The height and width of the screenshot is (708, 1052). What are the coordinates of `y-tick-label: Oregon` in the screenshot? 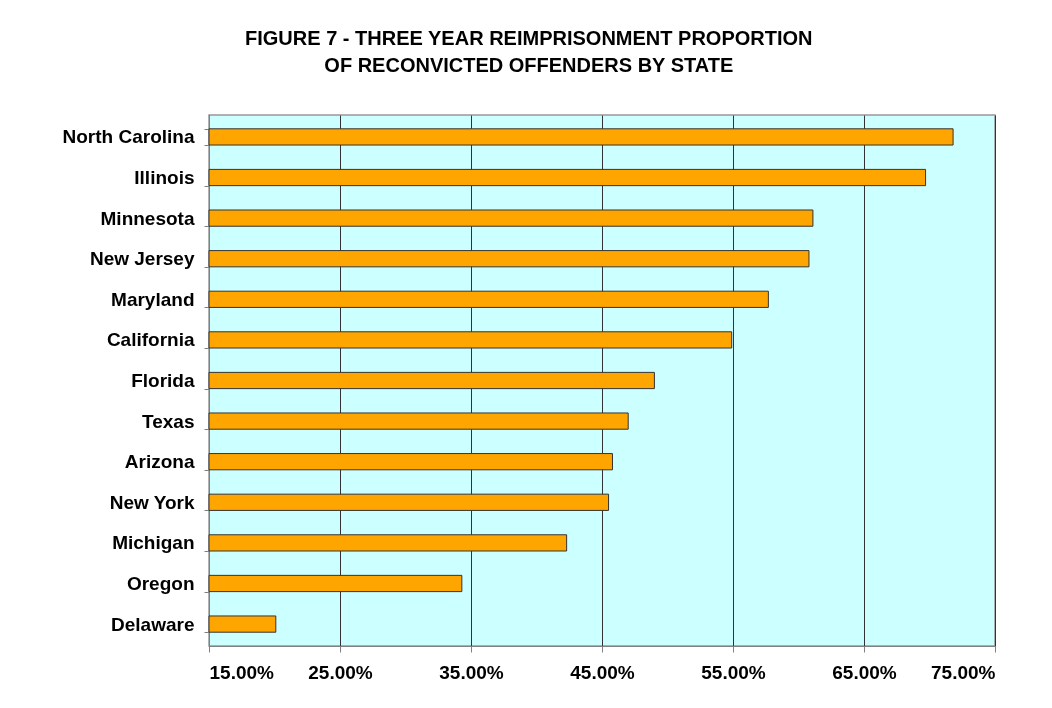 It's located at (160, 583).